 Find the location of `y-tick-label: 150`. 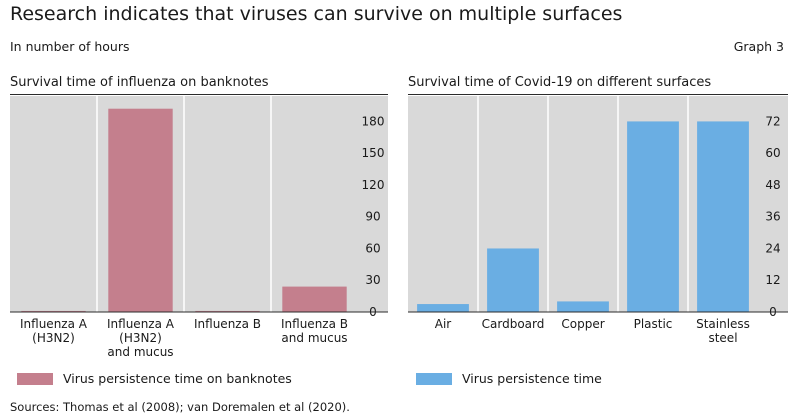

y-tick-label: 150 is located at coordinates (373, 153).